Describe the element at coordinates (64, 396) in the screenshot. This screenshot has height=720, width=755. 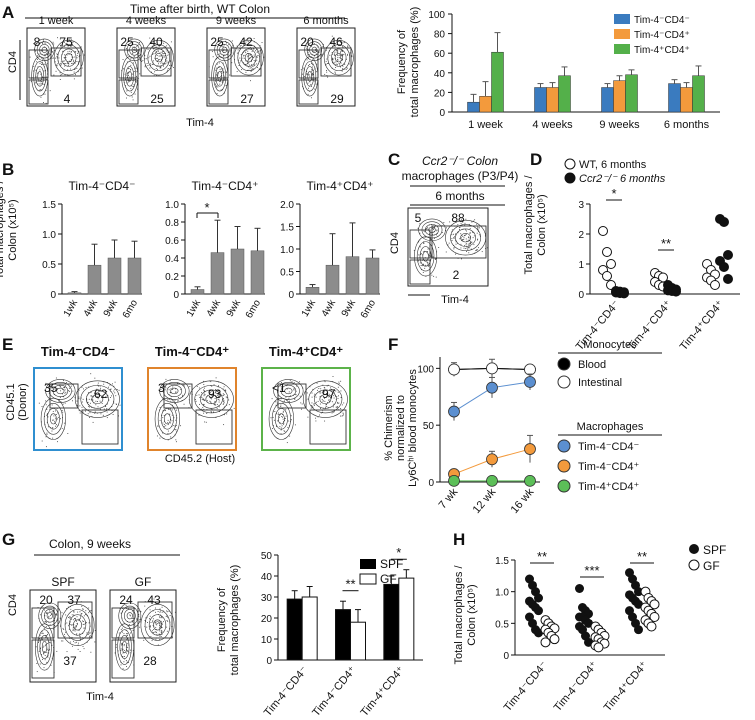
I see `gate-donor` at that location.